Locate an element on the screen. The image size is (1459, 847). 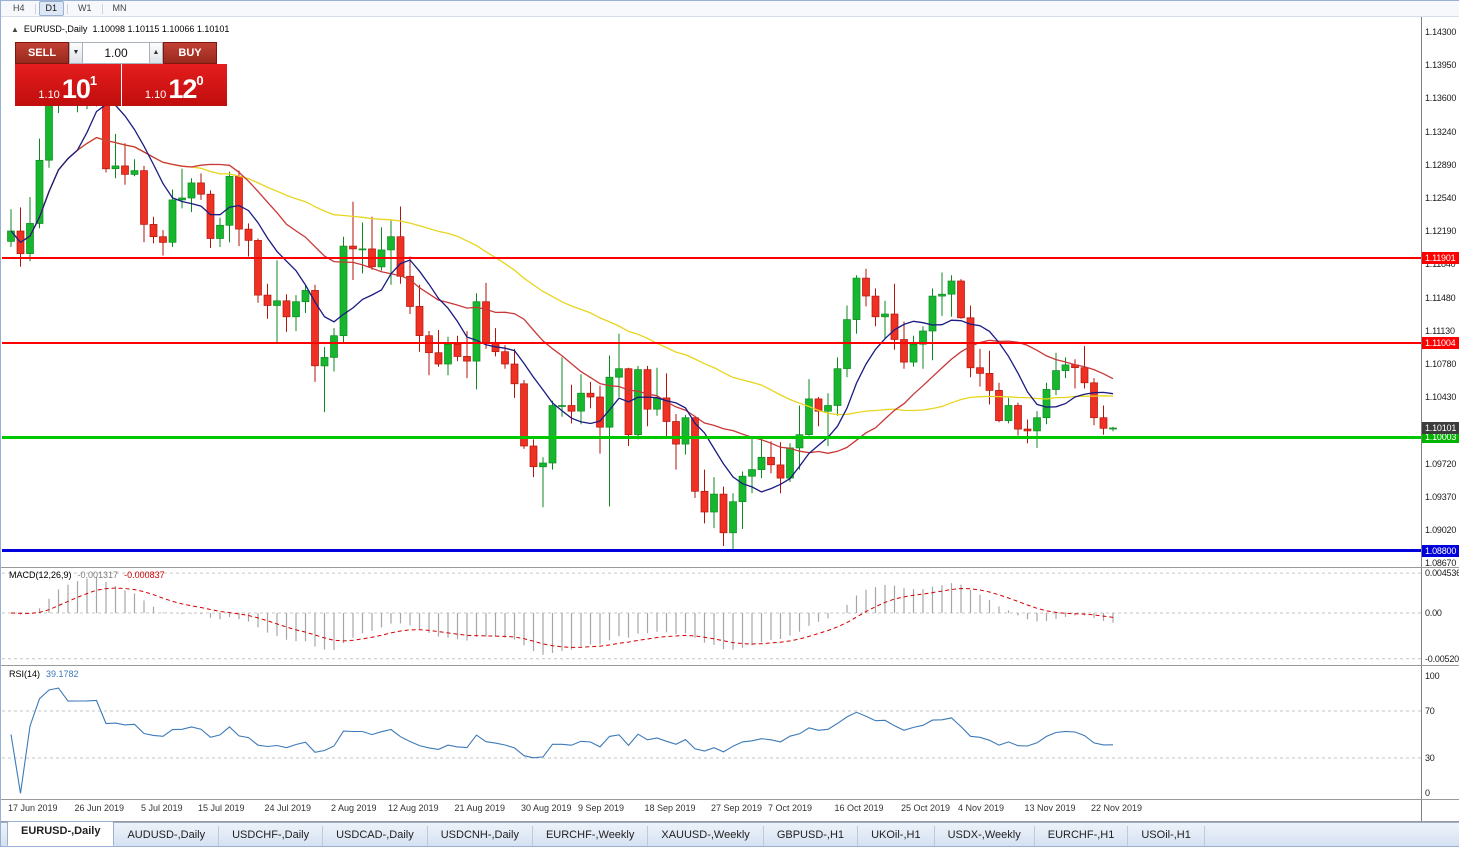
time-axis-label: 4 Nov 2019 is located at coordinates (981, 808).